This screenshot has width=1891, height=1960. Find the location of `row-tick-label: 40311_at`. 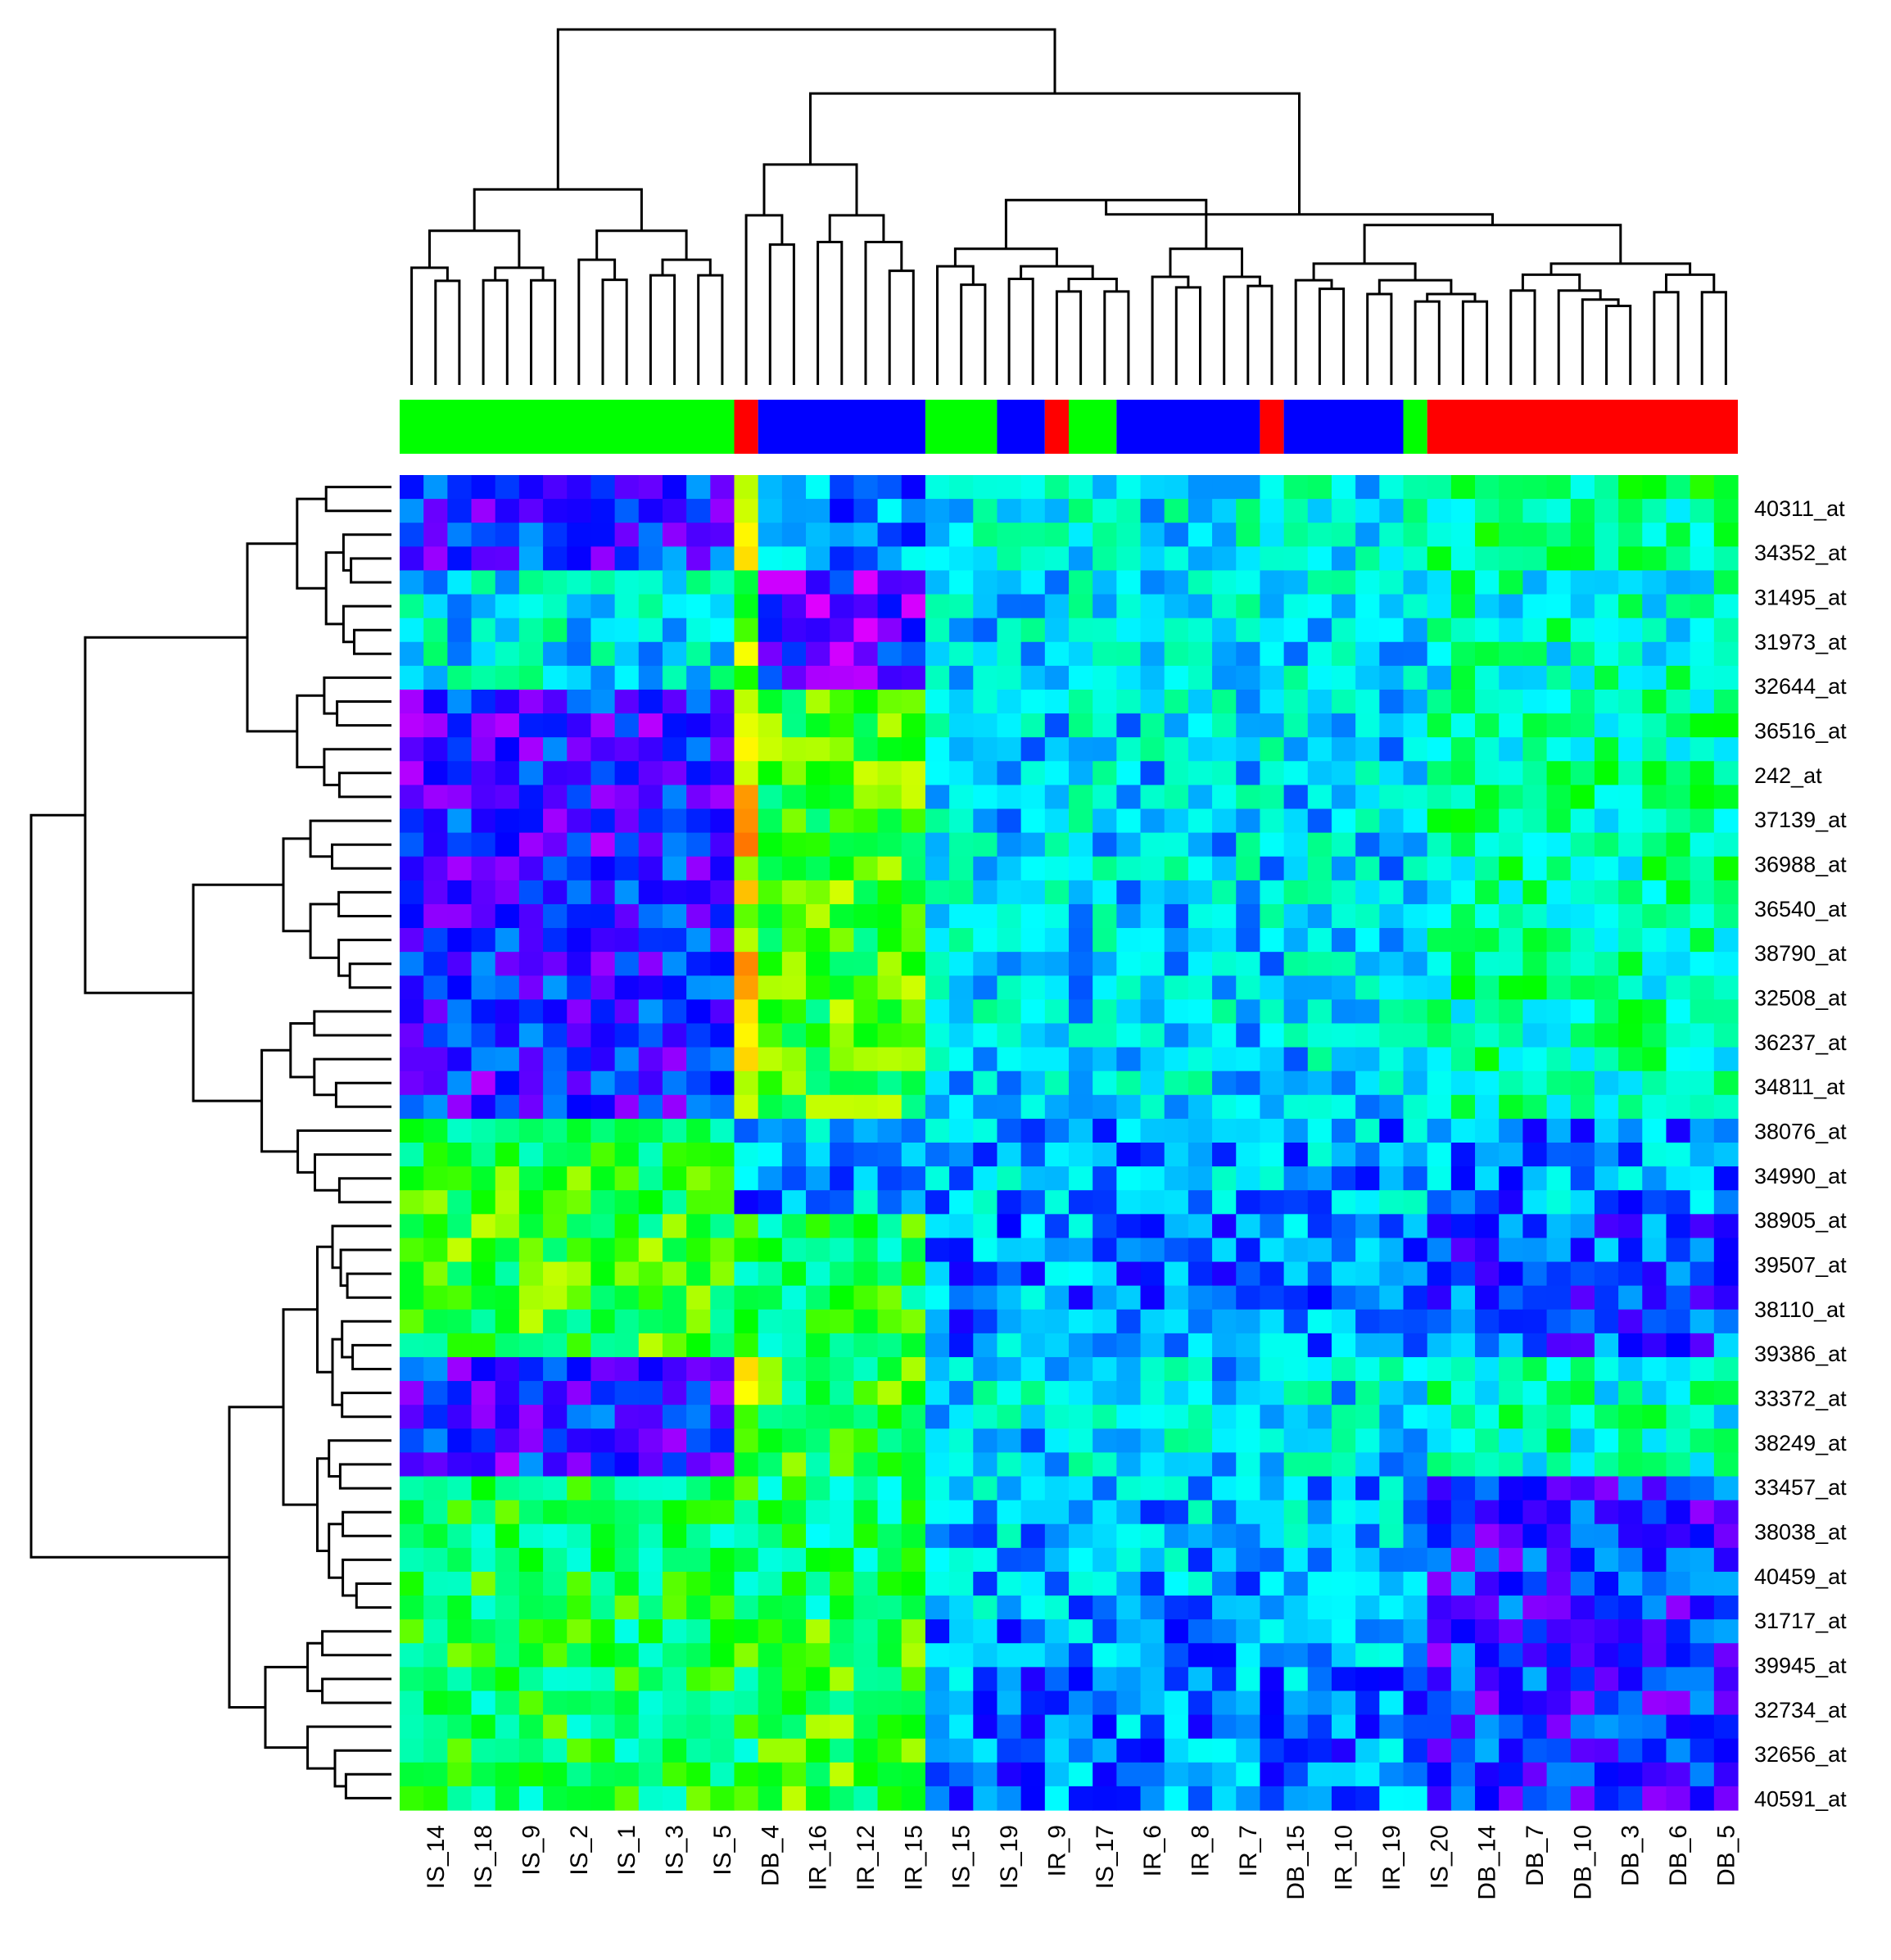

row-tick-label: 40311_at is located at coordinates (1800, 509).